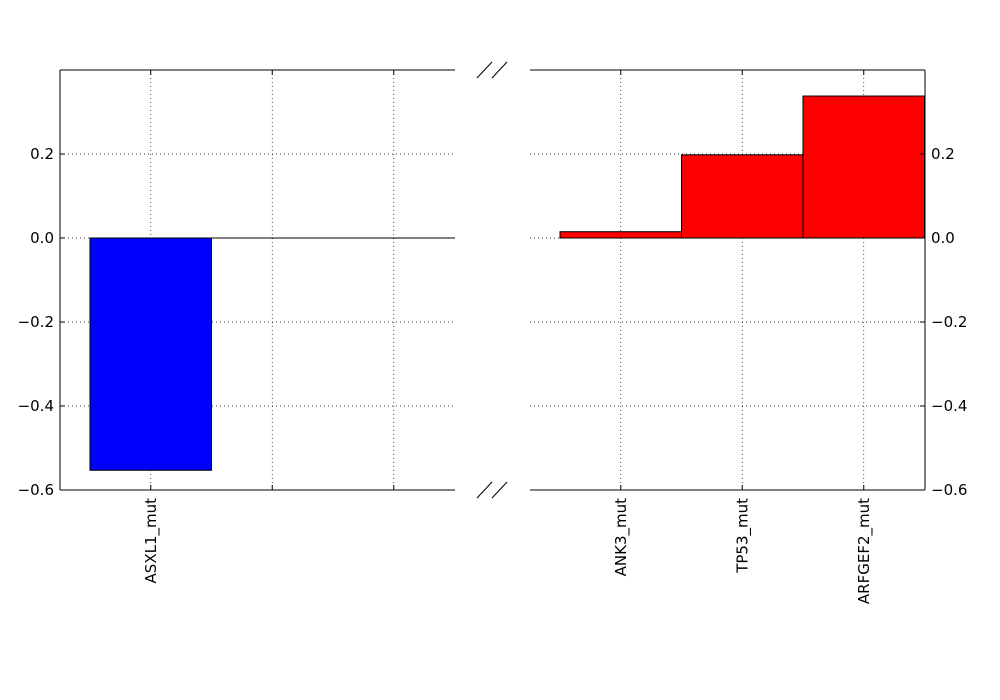 This screenshot has height=700, width=1000. Describe the element at coordinates (151, 541) in the screenshot. I see `x-tick-label: ASXL1_mut` at that location.